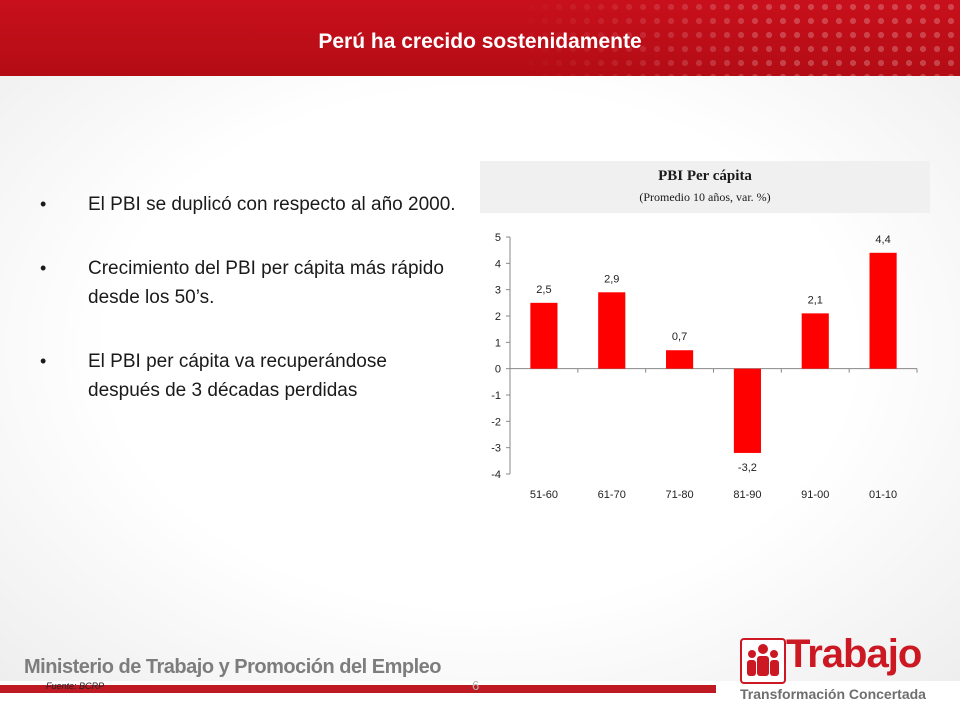 This screenshot has width=960, height=720. Describe the element at coordinates (854, 654) in the screenshot. I see `logo-brand: Trabajo` at that location.